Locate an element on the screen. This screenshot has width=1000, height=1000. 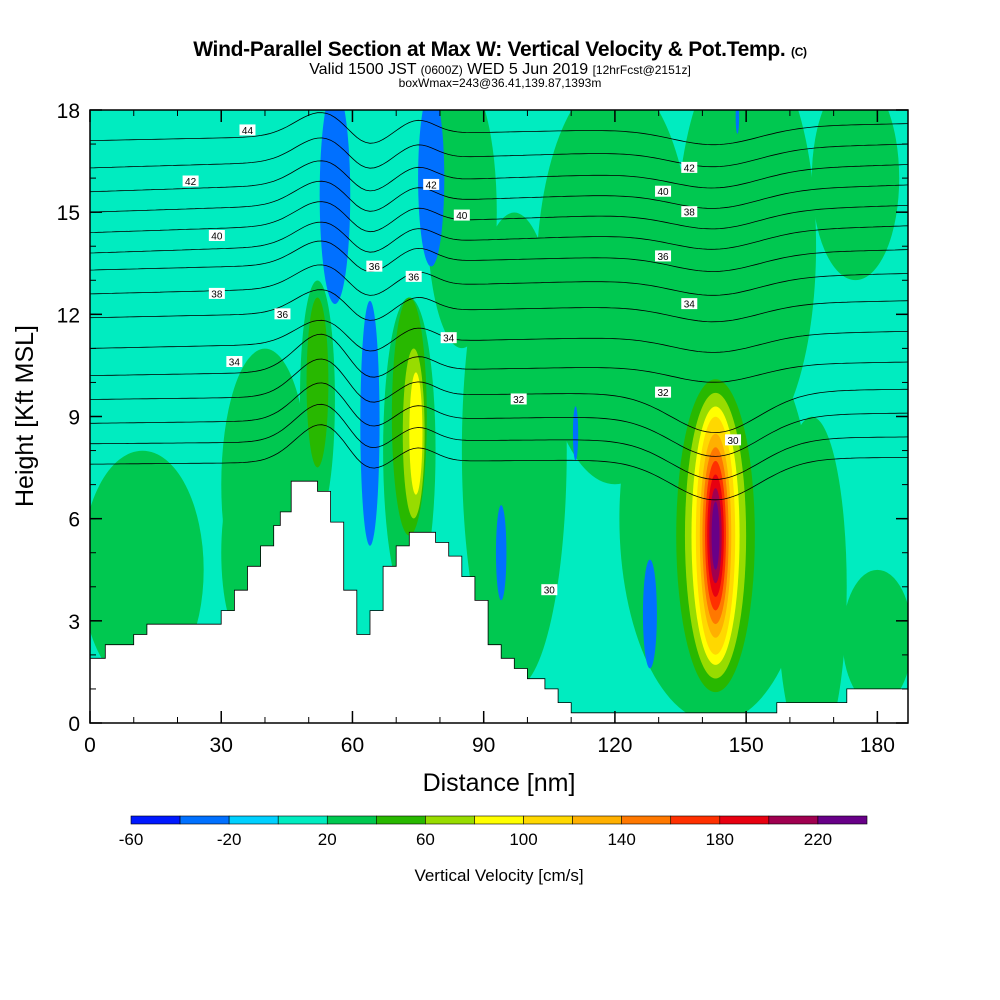
x-tick-label: 120 is located at coordinates (614, 745).